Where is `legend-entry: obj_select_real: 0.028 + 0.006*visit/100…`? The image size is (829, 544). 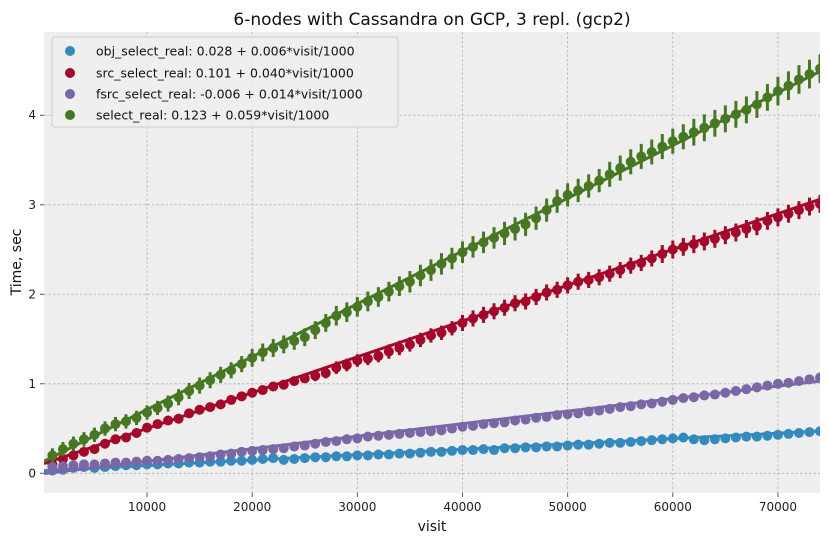
legend-entry: obj_select_real: 0.028 + 0.006*visit/100… is located at coordinates (210, 51).